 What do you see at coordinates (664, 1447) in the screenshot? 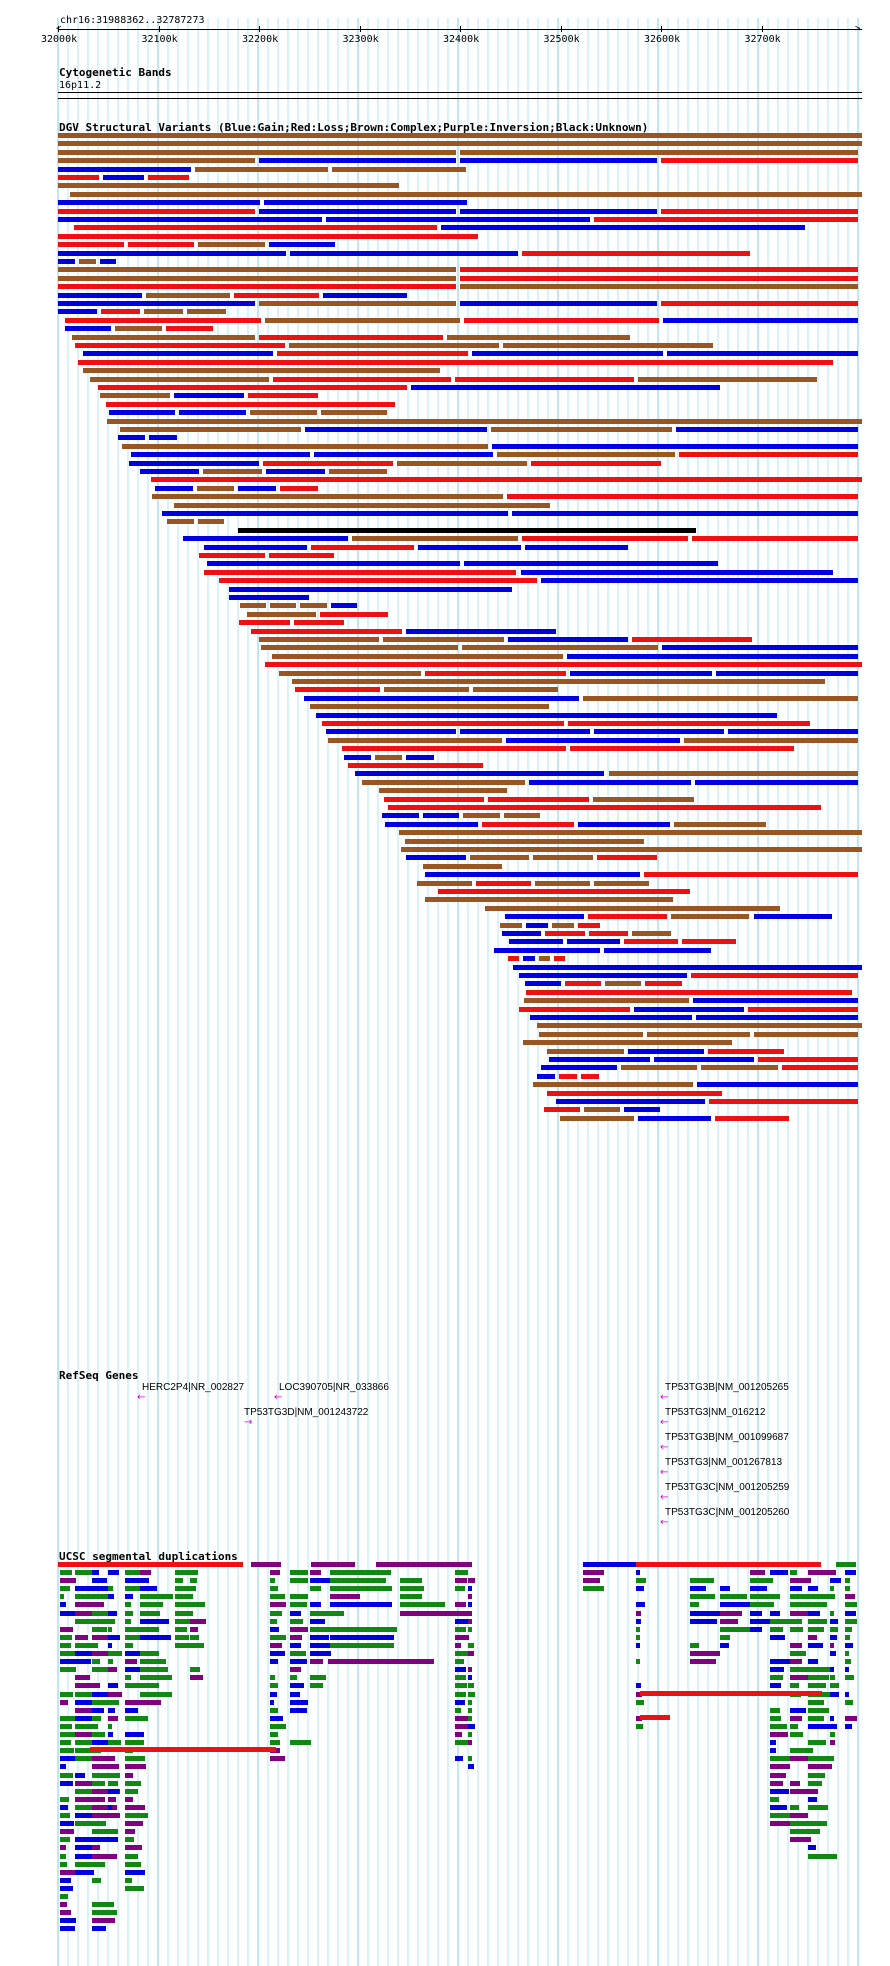
I see `gene-strand-reverse-icon: ←` at bounding box center [664, 1447].